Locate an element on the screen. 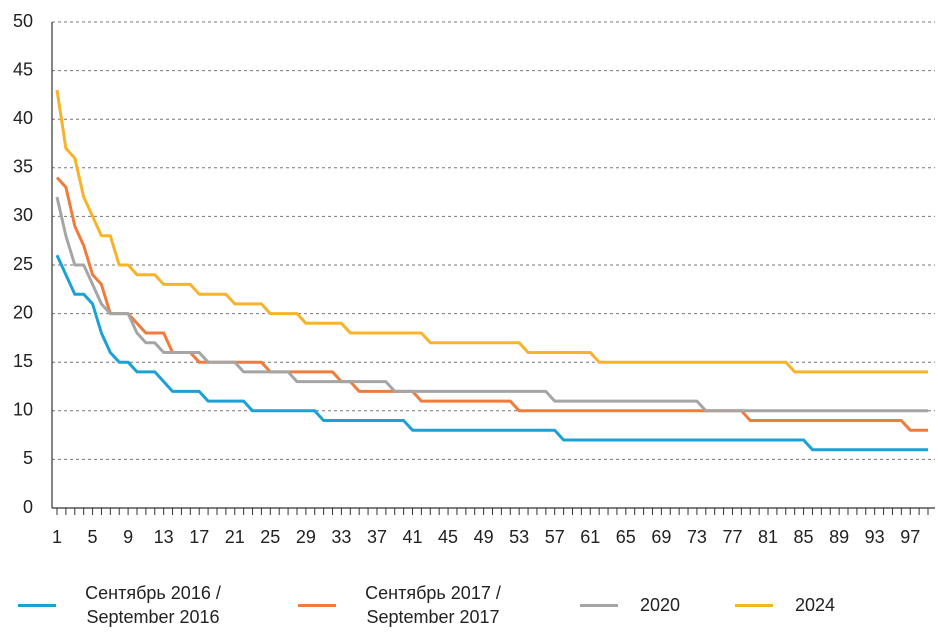 The image size is (938, 635). x-tick-label: 21 is located at coordinates (235, 537).